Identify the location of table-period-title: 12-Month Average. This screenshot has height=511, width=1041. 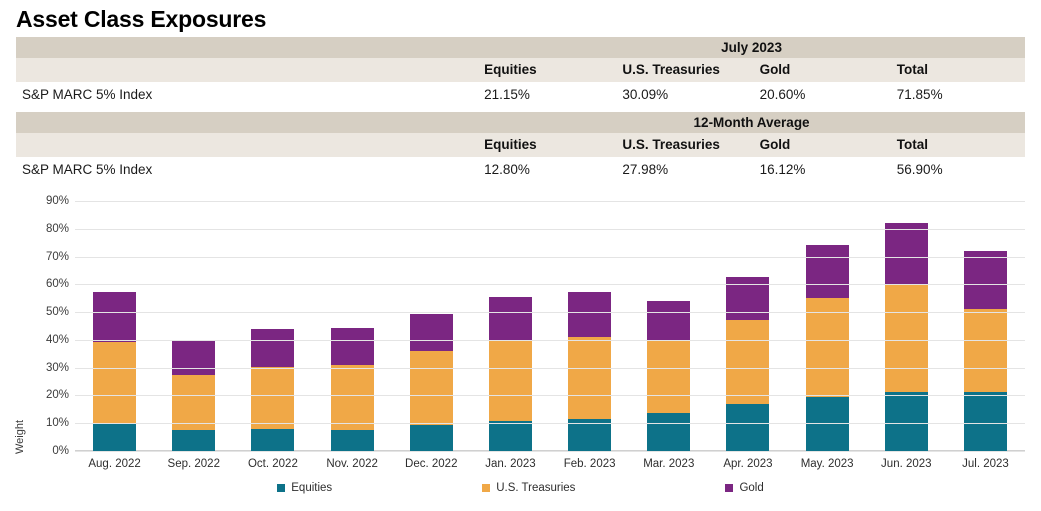
(751, 122).